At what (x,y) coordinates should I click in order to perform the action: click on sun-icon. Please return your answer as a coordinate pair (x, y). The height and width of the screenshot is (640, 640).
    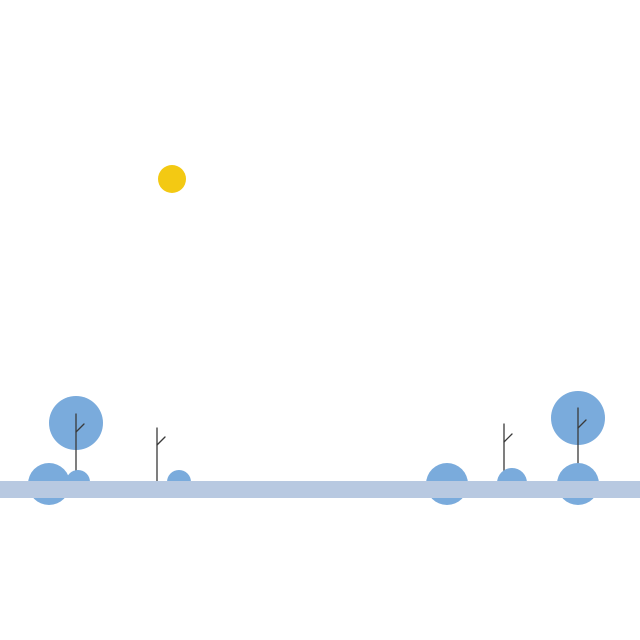
    Looking at the image, I should click on (172, 179).